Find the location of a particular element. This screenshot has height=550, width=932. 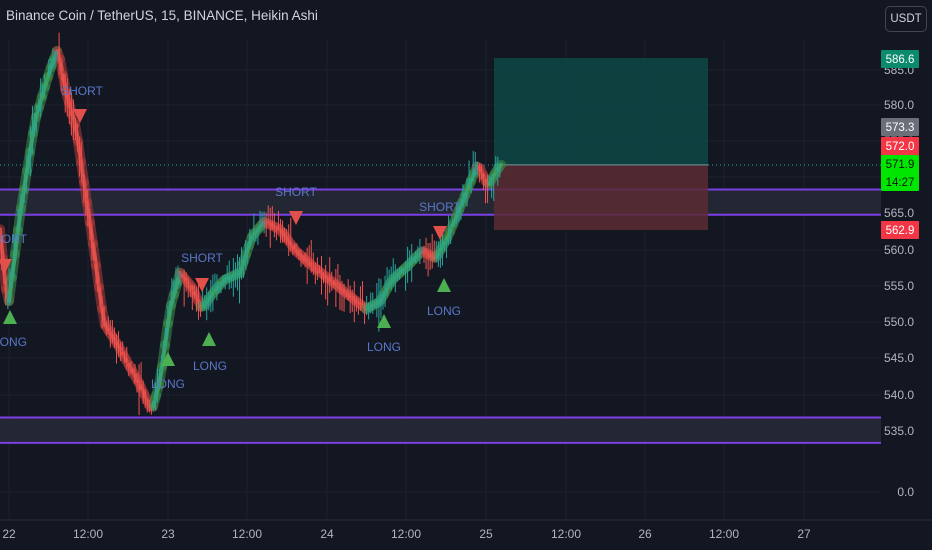

price-badge-entry: 573.3 is located at coordinates (900, 127).